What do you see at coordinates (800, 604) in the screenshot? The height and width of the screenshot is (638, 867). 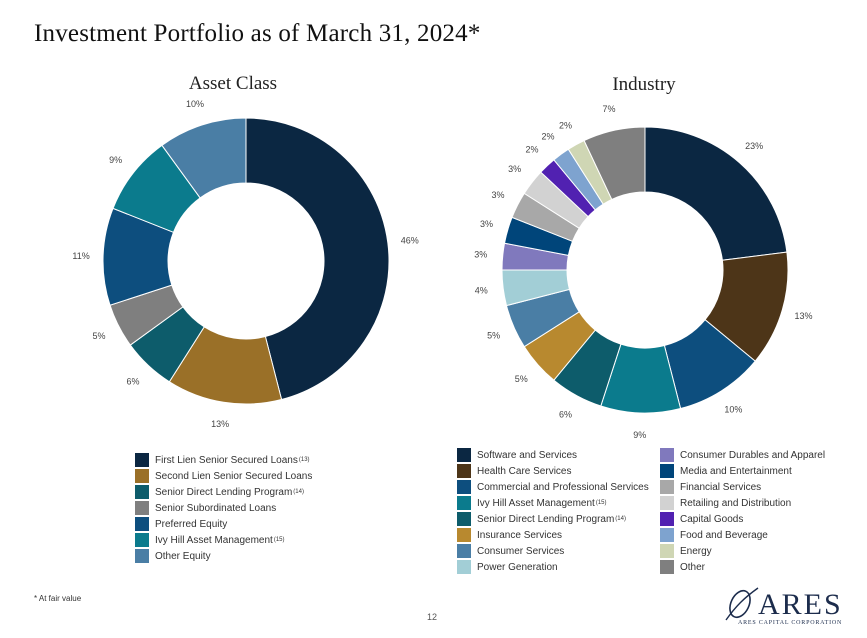 I see `logo-word: ARES` at bounding box center [800, 604].